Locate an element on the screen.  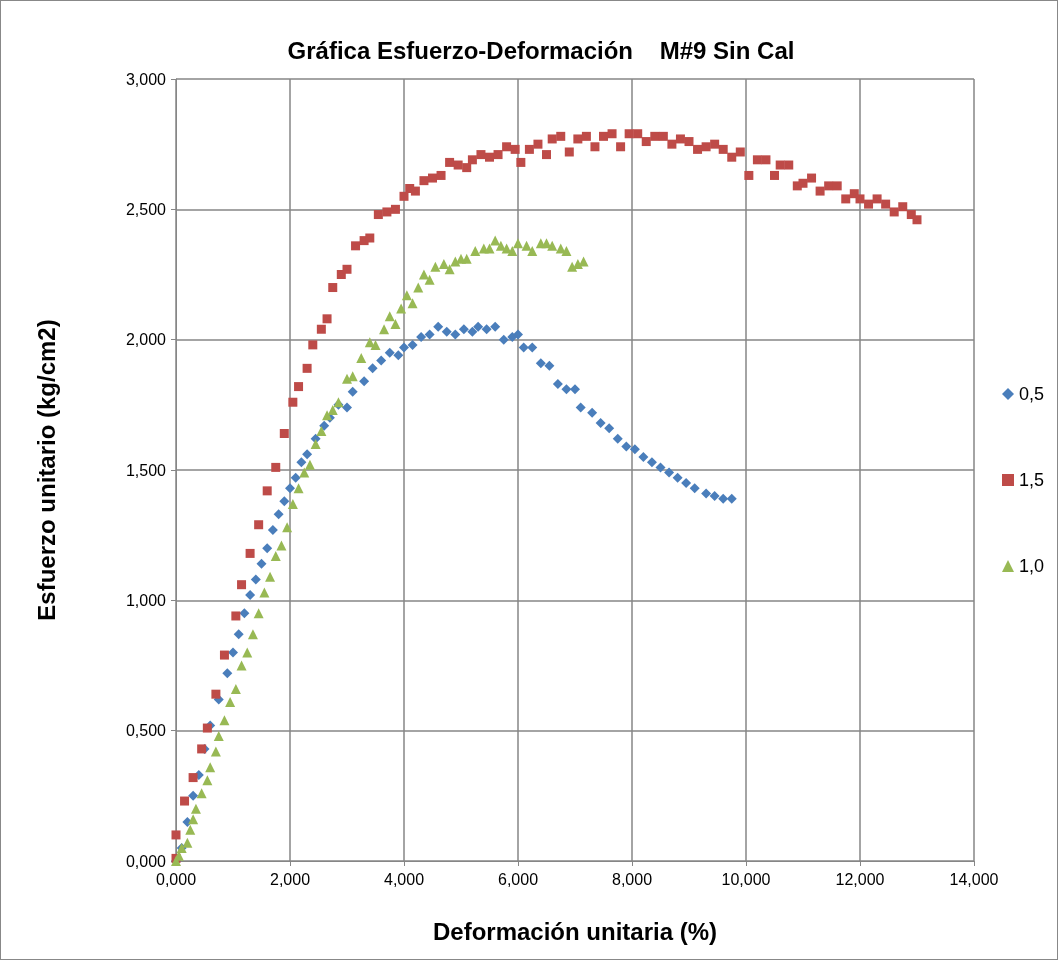
x-tick-label: 10,000 is located at coordinates (746, 879).